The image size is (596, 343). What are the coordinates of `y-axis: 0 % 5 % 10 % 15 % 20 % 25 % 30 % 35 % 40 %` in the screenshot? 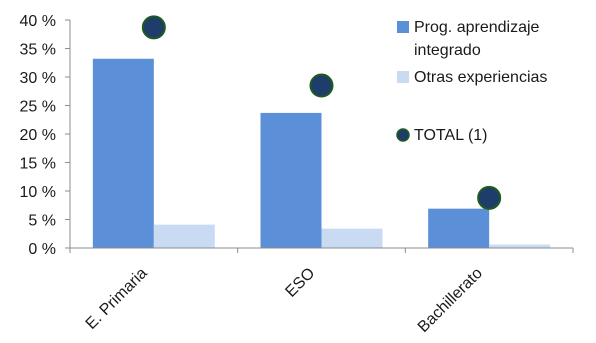 It's located at (45, 135).